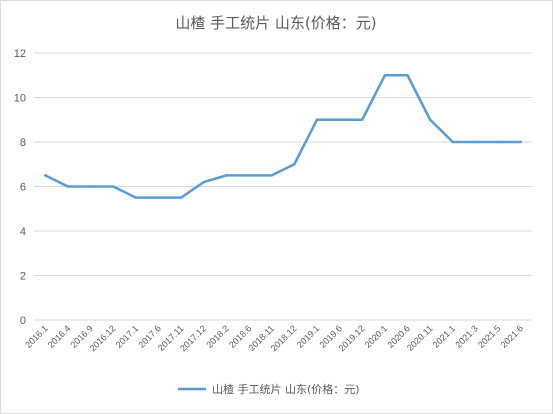  What do you see at coordinates (466, 336) in the screenshot?
I see `x-tick-label: 2021.3` at bounding box center [466, 336].